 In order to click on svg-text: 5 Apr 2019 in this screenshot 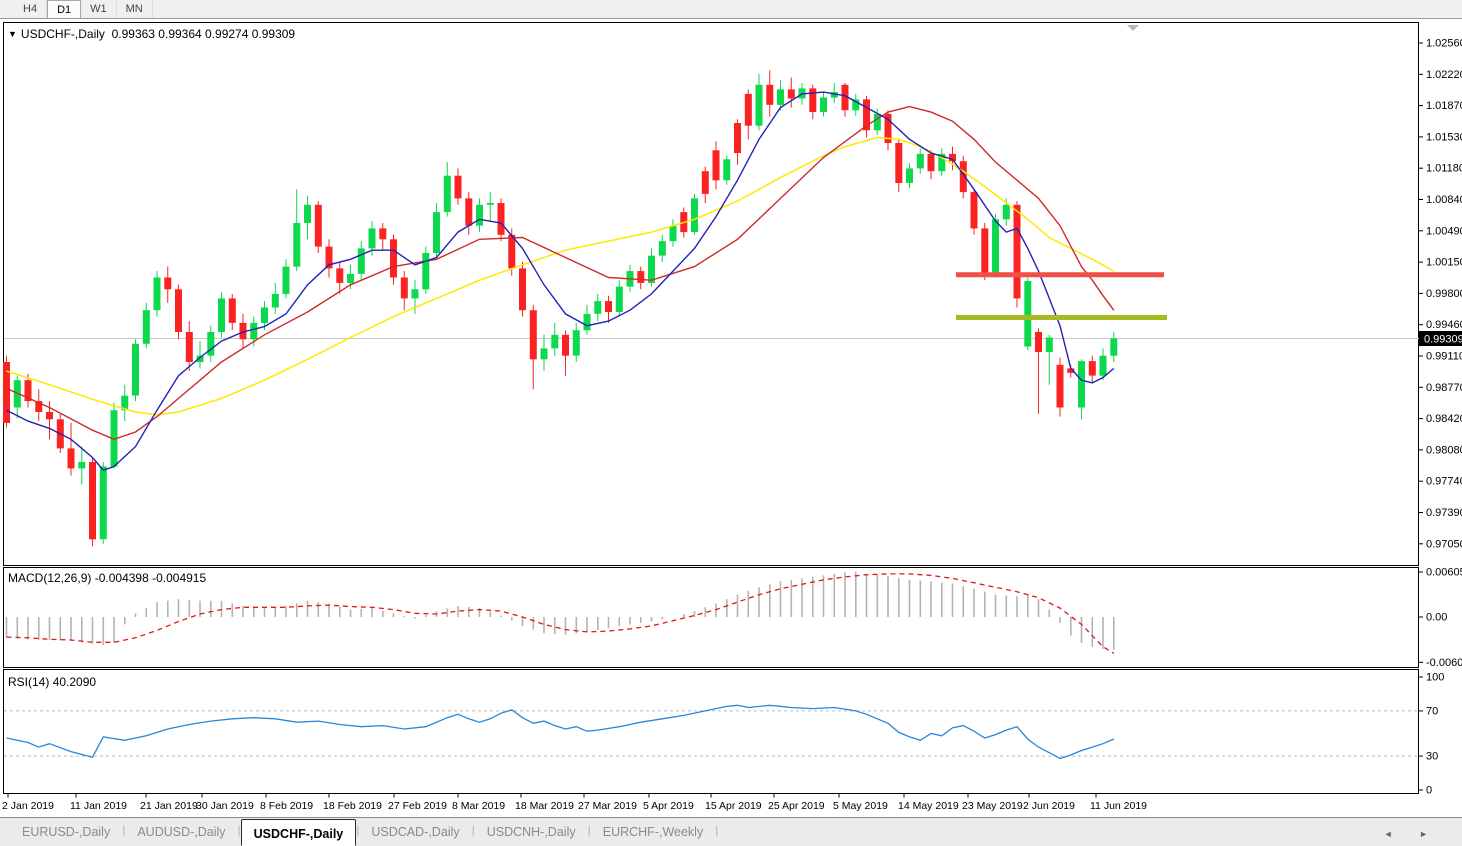, I will do `click(668, 806)`.